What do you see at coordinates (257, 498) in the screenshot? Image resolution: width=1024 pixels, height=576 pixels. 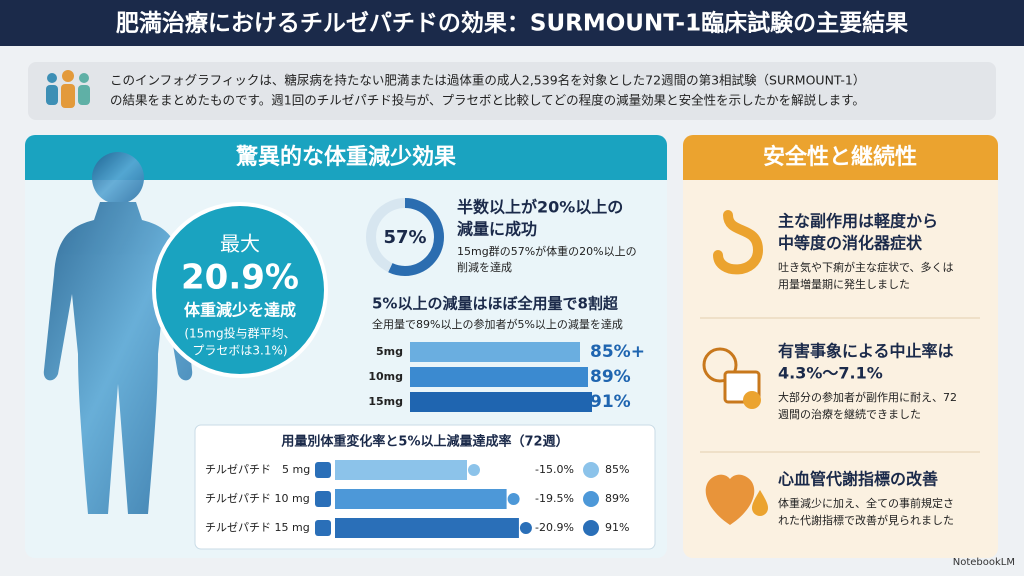 I see `dose-name: チルゼパチド 10 mg` at bounding box center [257, 498].